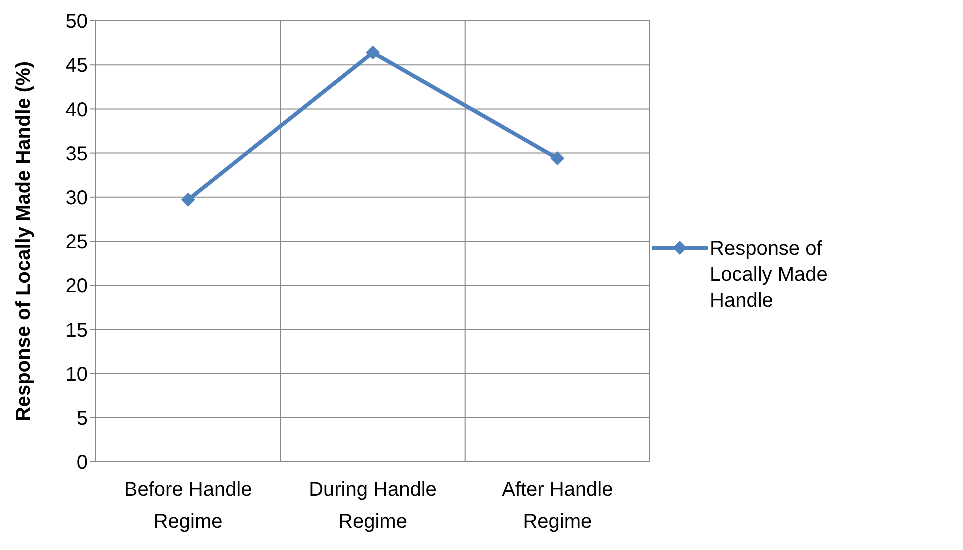 The width and height of the screenshot is (963, 550). I want to click on y-tick-label: 15, so click(77, 331).